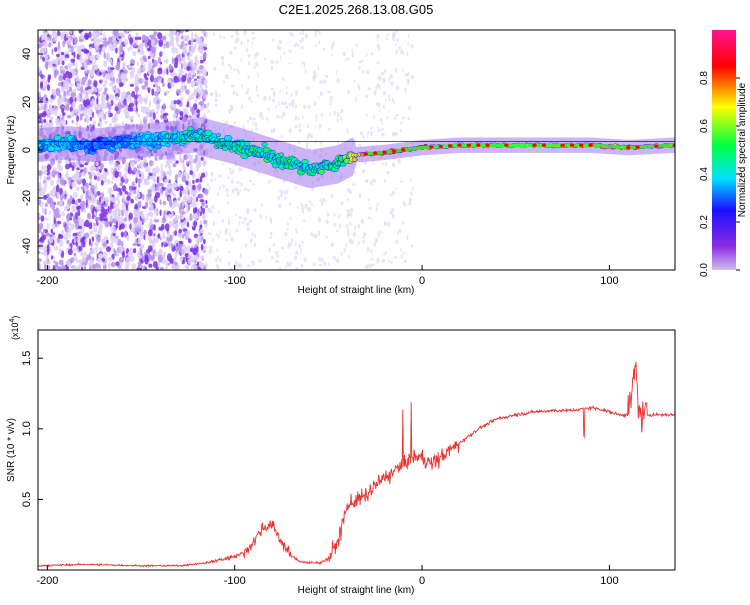 The width and height of the screenshot is (750, 605). What do you see at coordinates (27, 102) in the screenshot?
I see `spectrogram-y-tick-label: 20` at bounding box center [27, 102].